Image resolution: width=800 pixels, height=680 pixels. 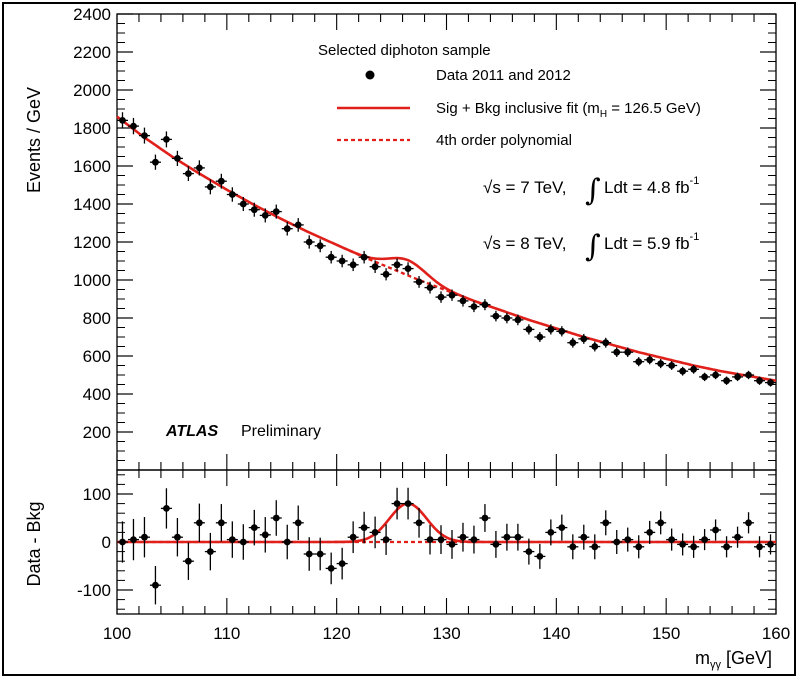 What do you see at coordinates (647, 187) in the screenshot?
I see `lumi-7tev-text: Ldt = 4.8 fb` at bounding box center [647, 187].